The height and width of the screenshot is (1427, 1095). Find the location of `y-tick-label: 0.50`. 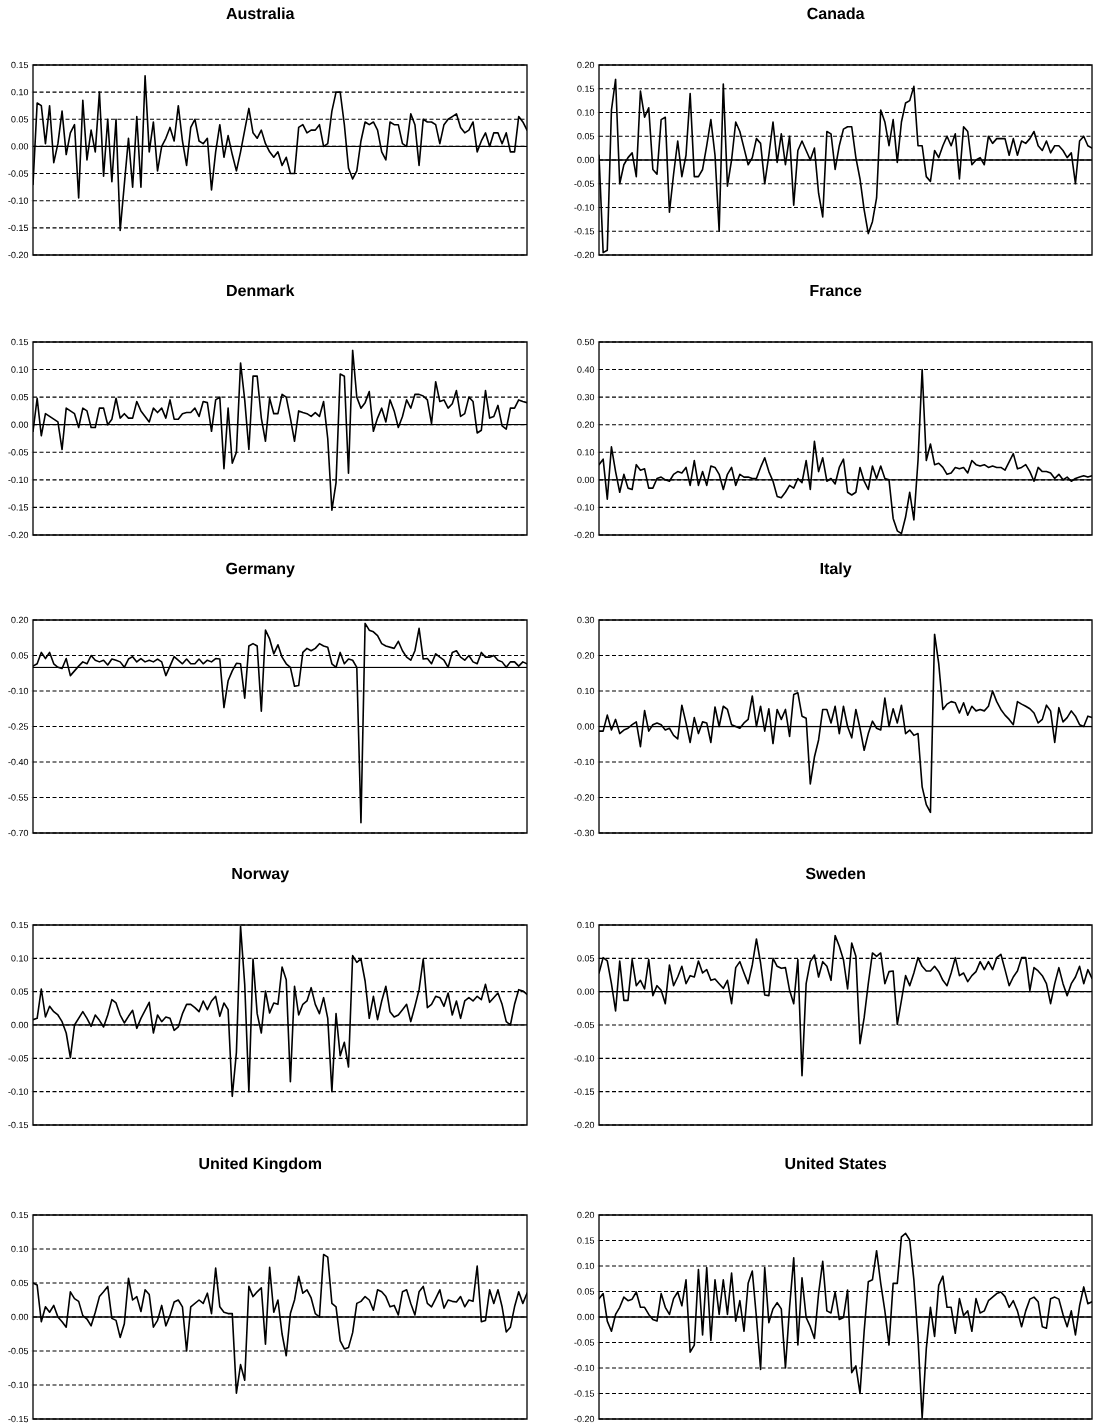

y-tick-label: 0.50 is located at coordinates (586, 342).